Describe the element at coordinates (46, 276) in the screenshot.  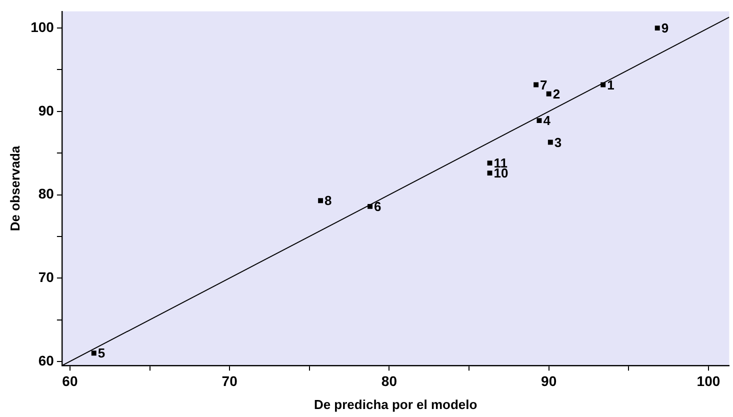
I see `y-tick-label: 70` at that location.